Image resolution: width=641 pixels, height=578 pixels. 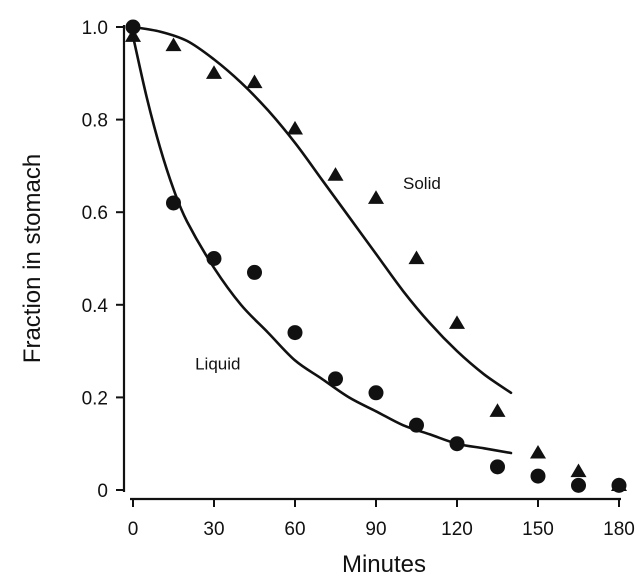 I want to click on y-tick-label: 0.8, so click(x=95, y=121).